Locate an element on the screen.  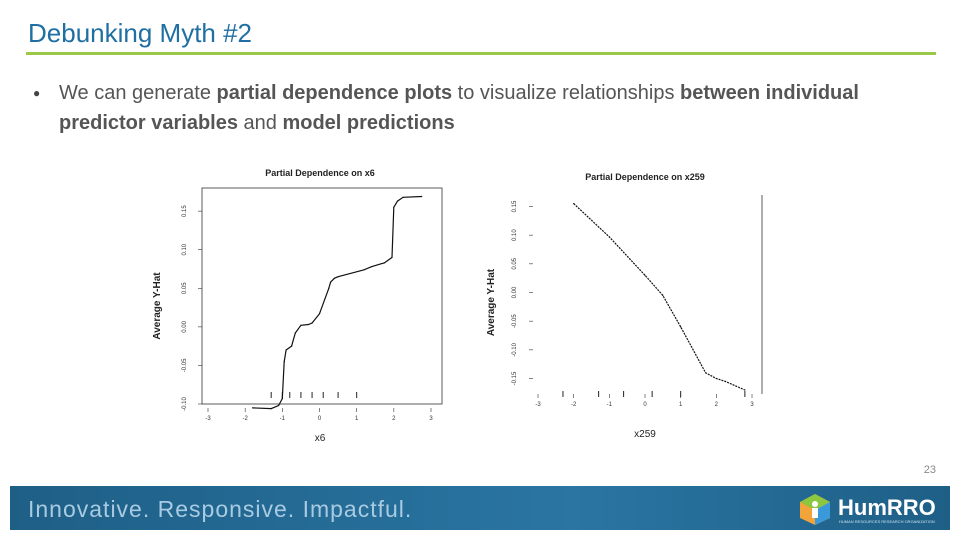
y-tick-label-1-0: -0.15 is located at coordinates (515, 378).